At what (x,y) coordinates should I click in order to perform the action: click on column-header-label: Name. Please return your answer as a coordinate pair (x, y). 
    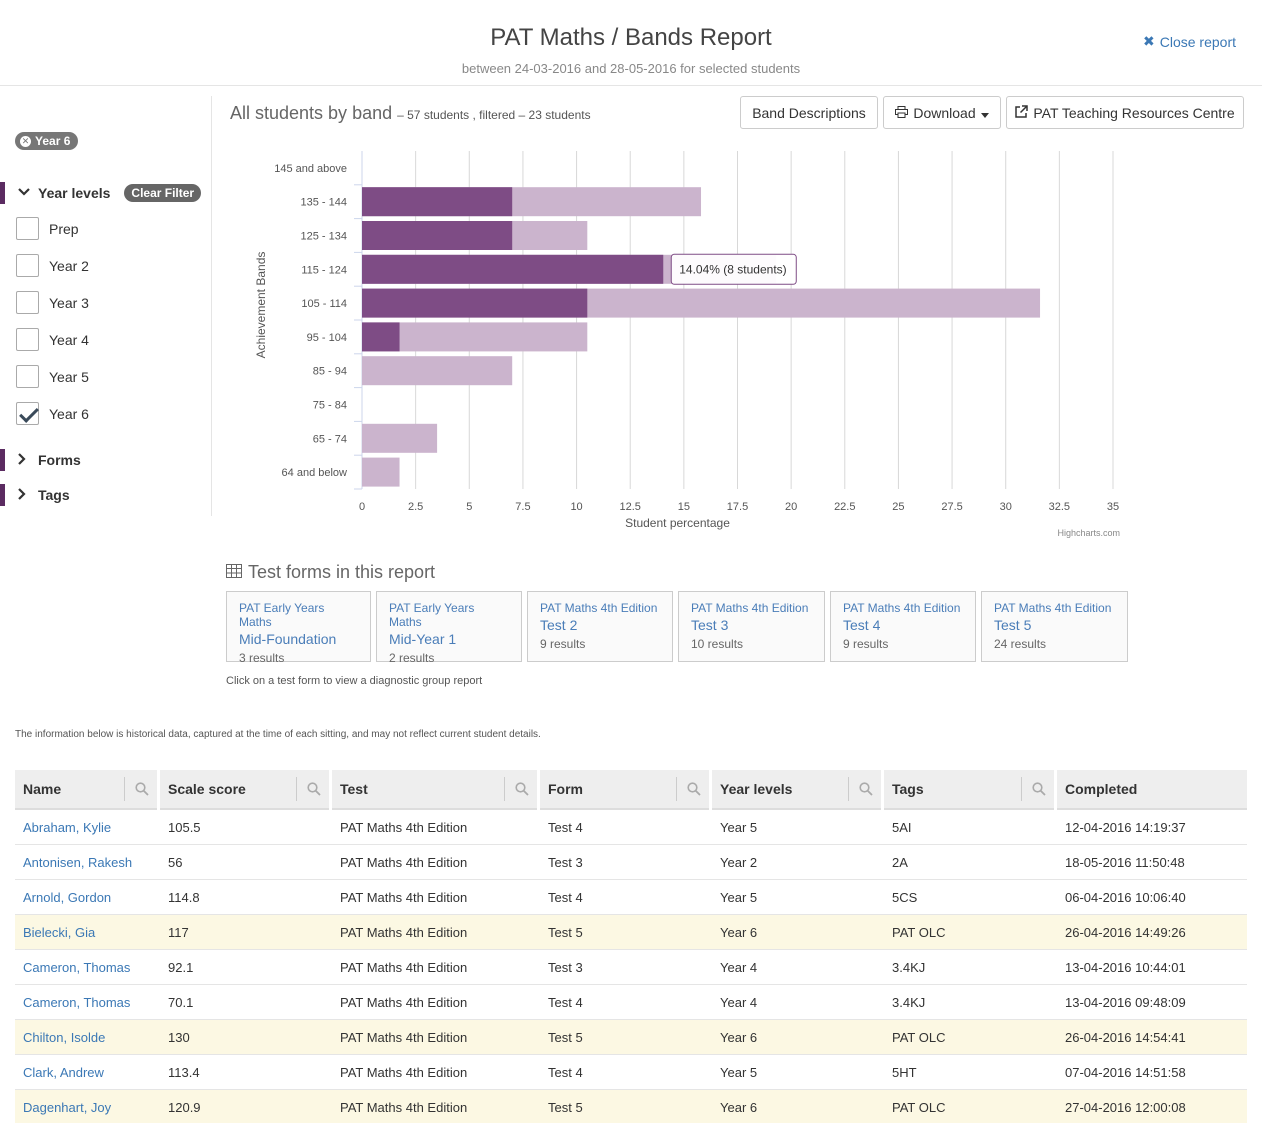
    Looking at the image, I should click on (42, 789).